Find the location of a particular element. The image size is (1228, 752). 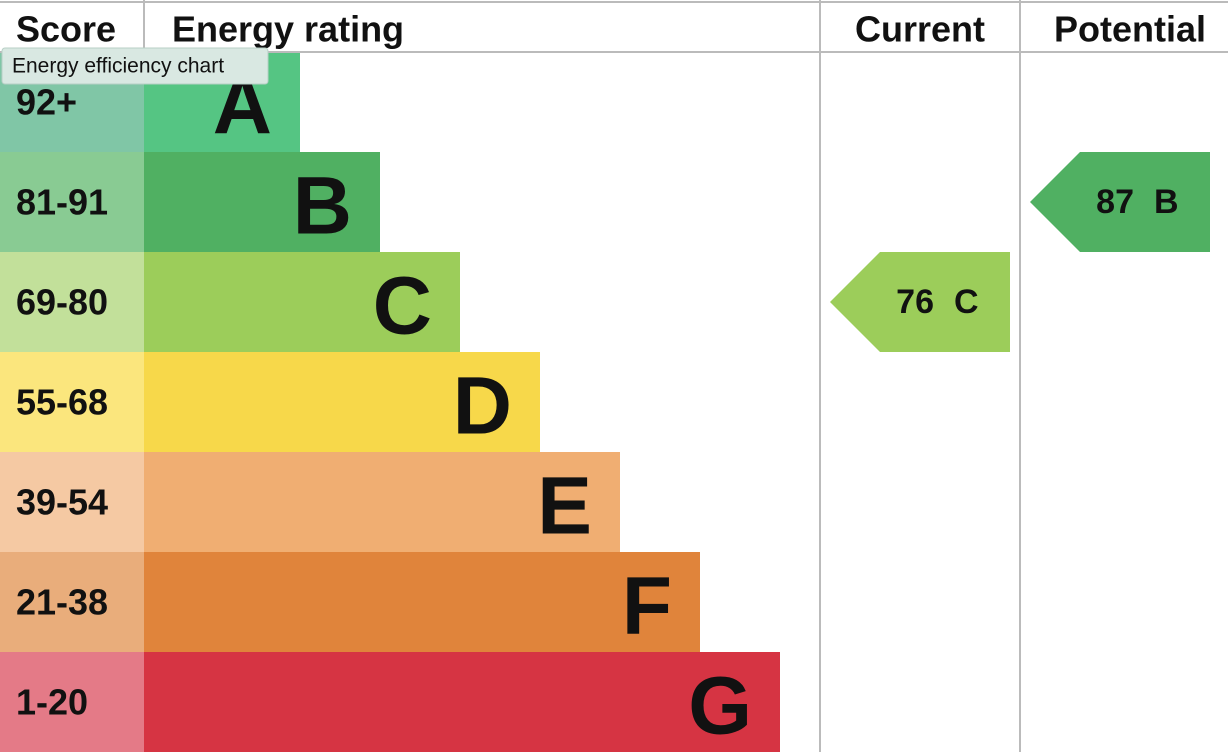

potential-value: 87 is located at coordinates (1115, 202).